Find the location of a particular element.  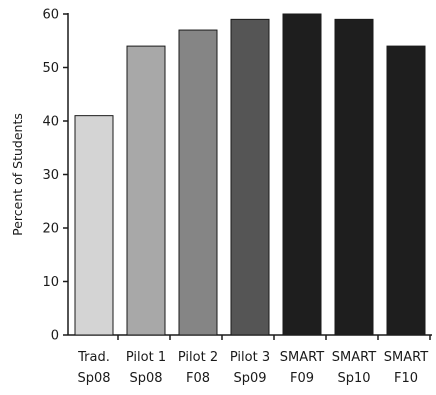

x-category-label: Pilot 3 Sp09 is located at coordinates (250, 368).